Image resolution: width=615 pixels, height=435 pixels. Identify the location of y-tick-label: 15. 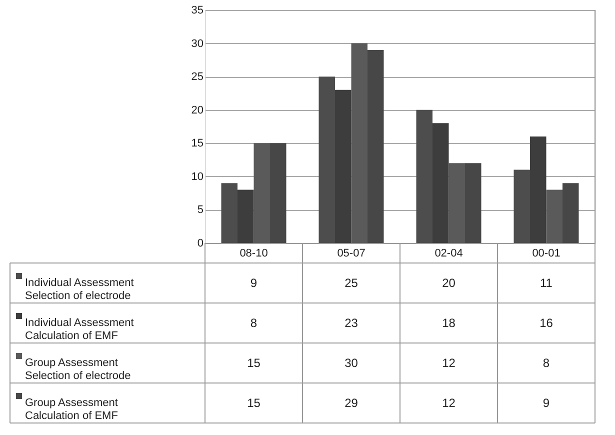
(197, 144).